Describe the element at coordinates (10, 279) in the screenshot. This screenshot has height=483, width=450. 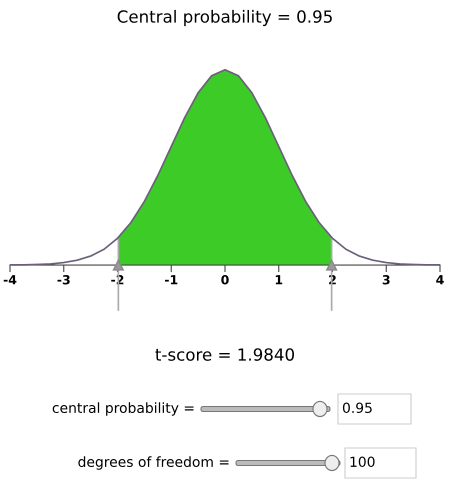
I see `x-tick-label: -4` at that location.